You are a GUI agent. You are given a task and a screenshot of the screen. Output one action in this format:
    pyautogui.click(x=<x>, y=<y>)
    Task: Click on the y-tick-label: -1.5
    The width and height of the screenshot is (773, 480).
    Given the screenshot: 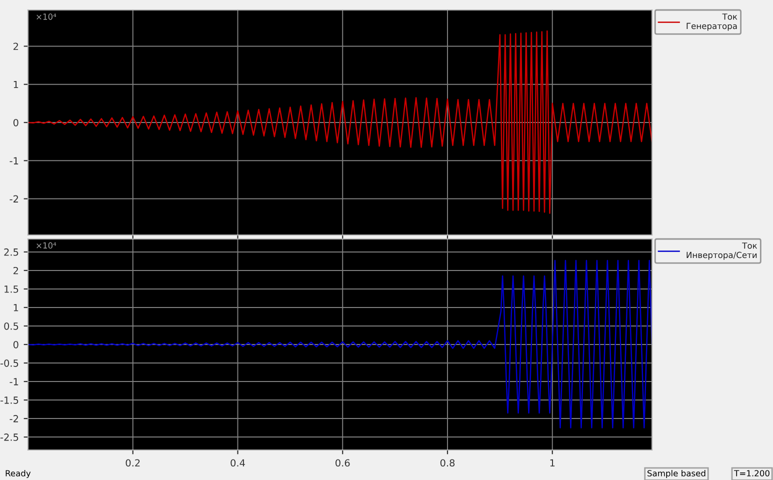 What is the action you would take?
    pyautogui.click(x=9, y=400)
    